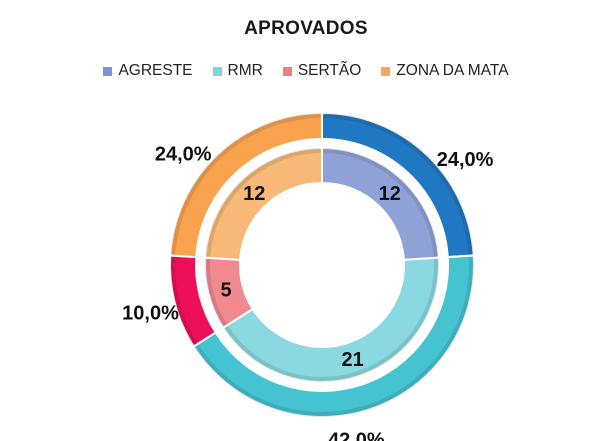  What do you see at coordinates (216, 292) in the screenshot?
I see `inner-slice-edge-sertao` at bounding box center [216, 292].